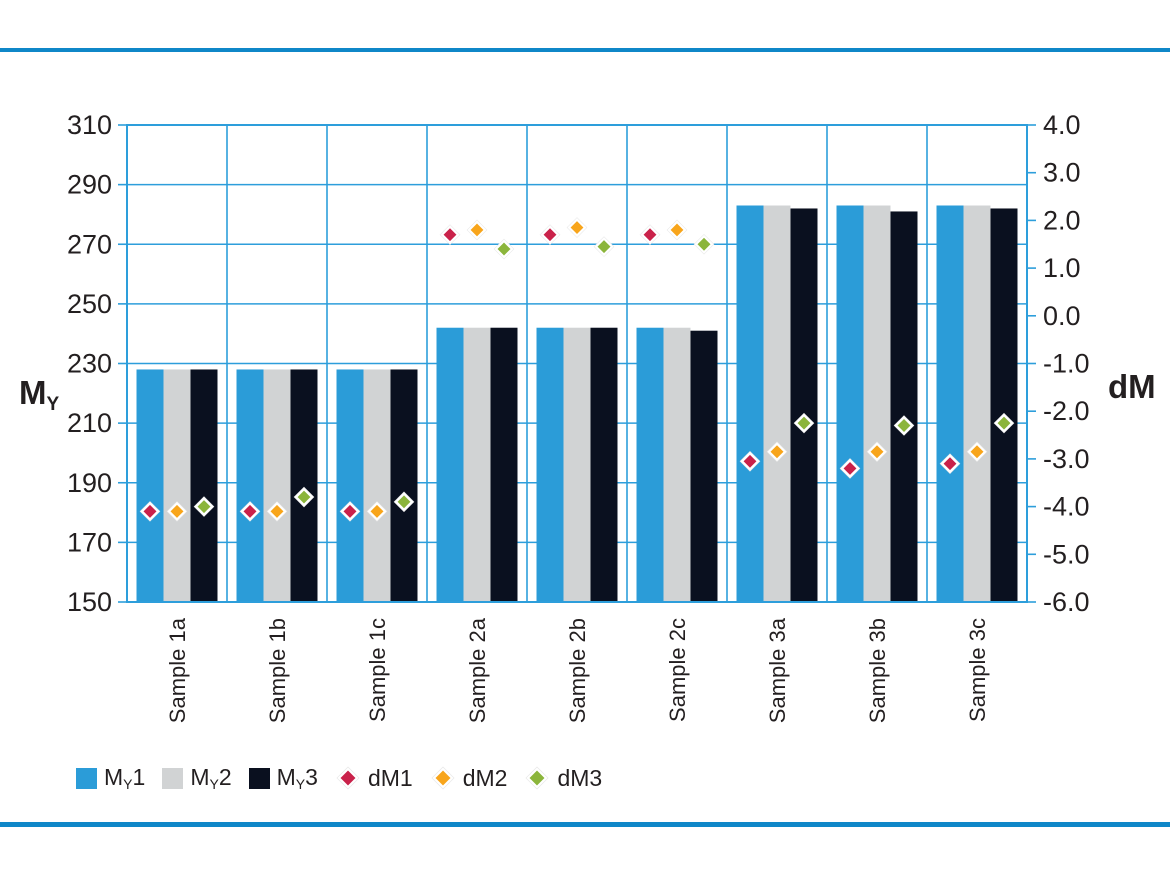 This screenshot has width=1170, height=878. What do you see at coordinates (1062, 316) in the screenshot?
I see `right-tick-label: 0.0` at bounding box center [1062, 316].